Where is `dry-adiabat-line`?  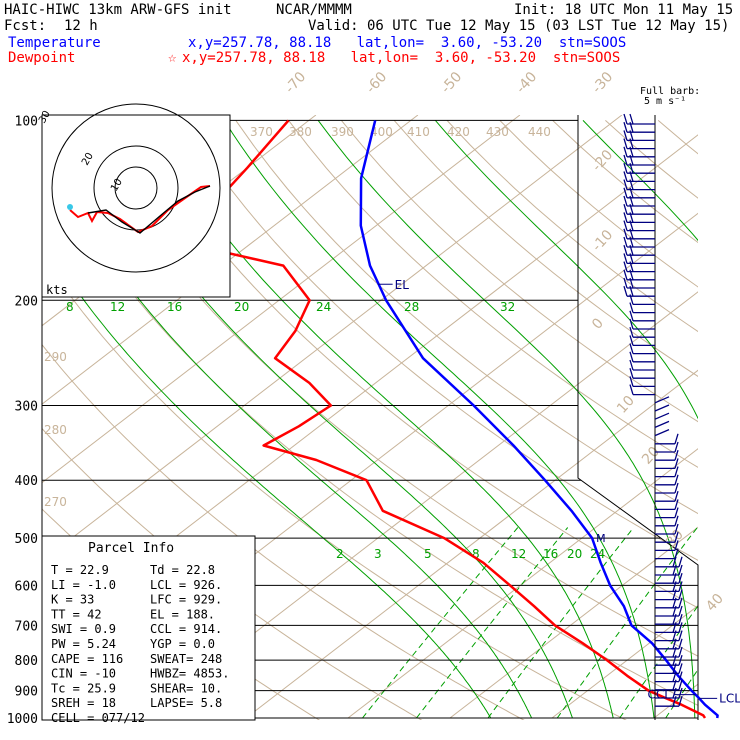 dry-adiabat-line is located at coordinates (677, 137).